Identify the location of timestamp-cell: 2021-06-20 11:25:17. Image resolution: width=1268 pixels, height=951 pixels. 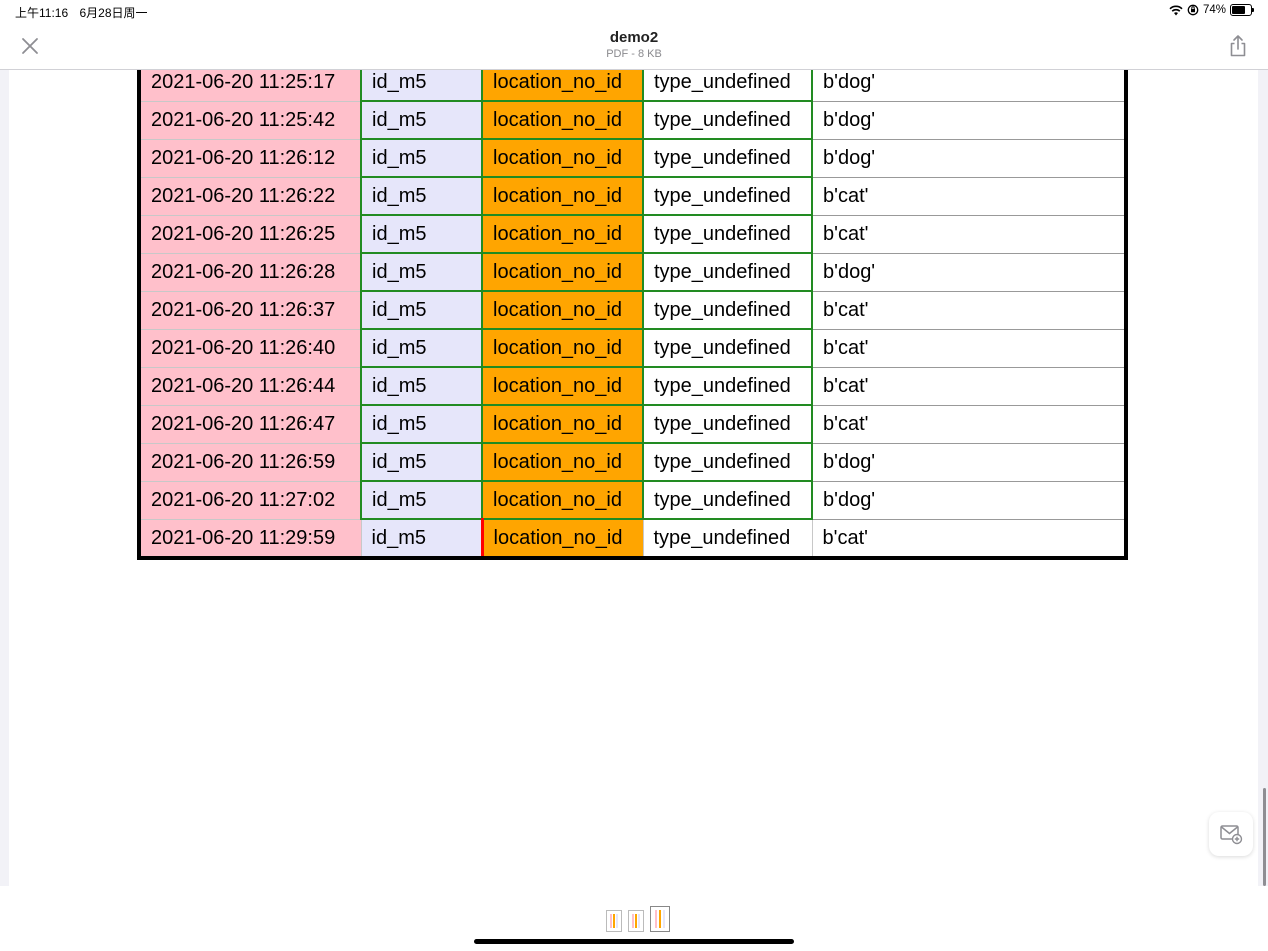
(250, 86).